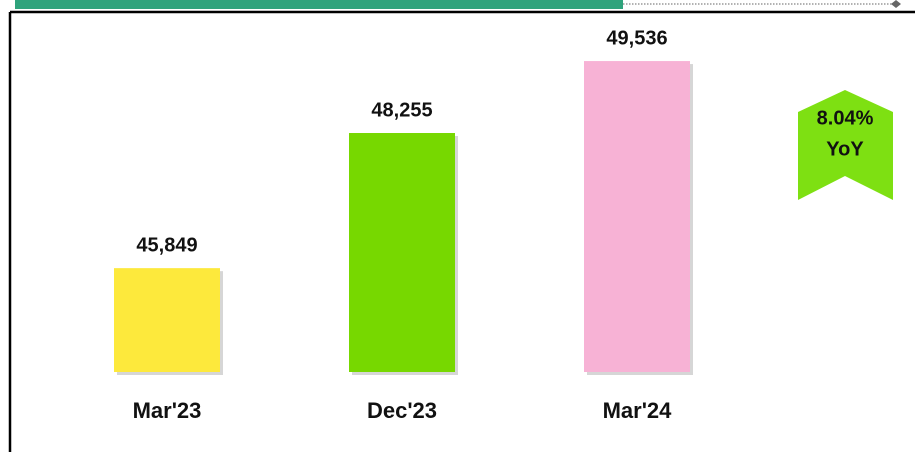 This screenshot has height=452, width=915. I want to click on yoy-badge, so click(845, 145).